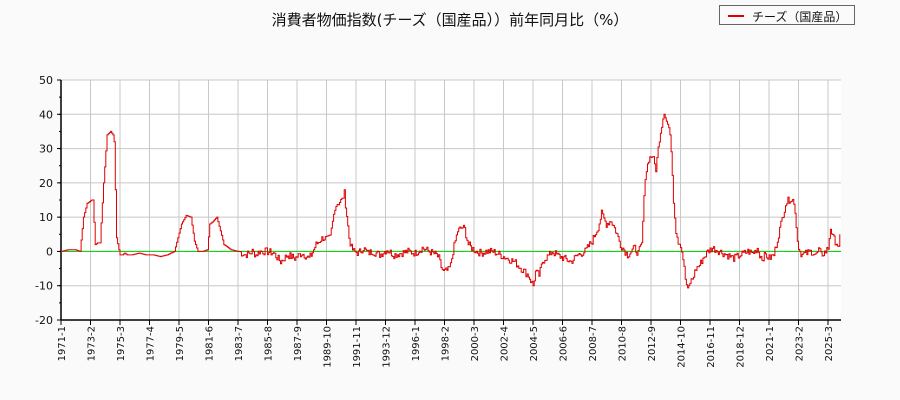 This screenshot has height=400, width=900. I want to click on y-tick-label: 40, so click(46, 114).